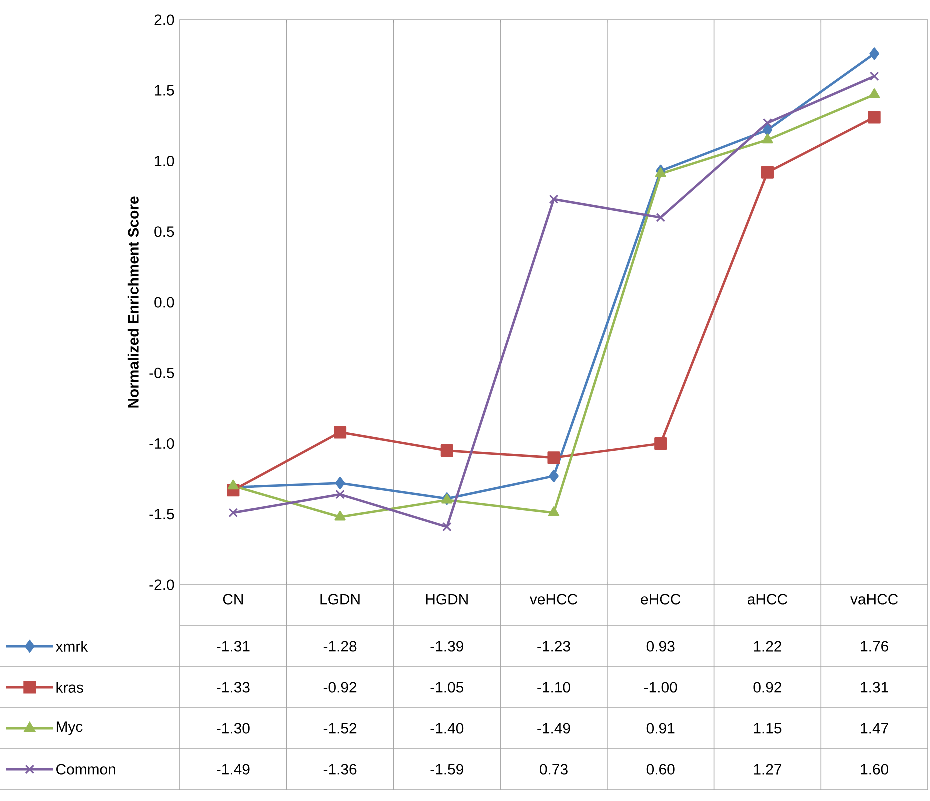 This screenshot has width=930, height=801. Describe the element at coordinates (233, 687) in the screenshot. I see `data-label: -1.33` at that location.